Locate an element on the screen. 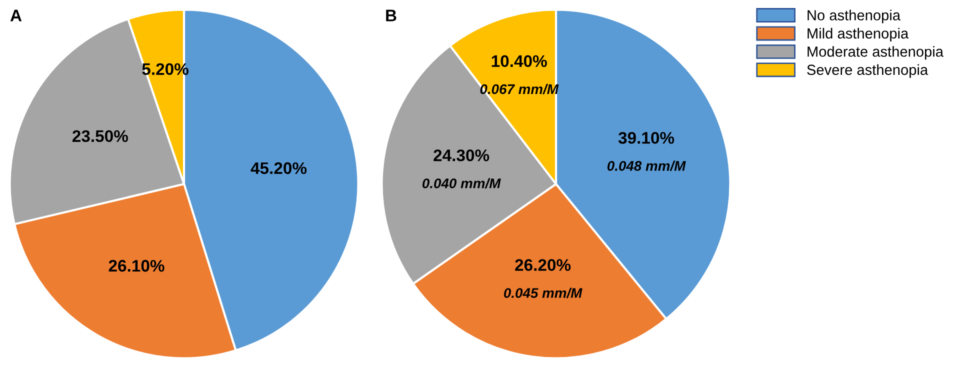 The image size is (957, 368). data-label: 24.30% is located at coordinates (462, 155).